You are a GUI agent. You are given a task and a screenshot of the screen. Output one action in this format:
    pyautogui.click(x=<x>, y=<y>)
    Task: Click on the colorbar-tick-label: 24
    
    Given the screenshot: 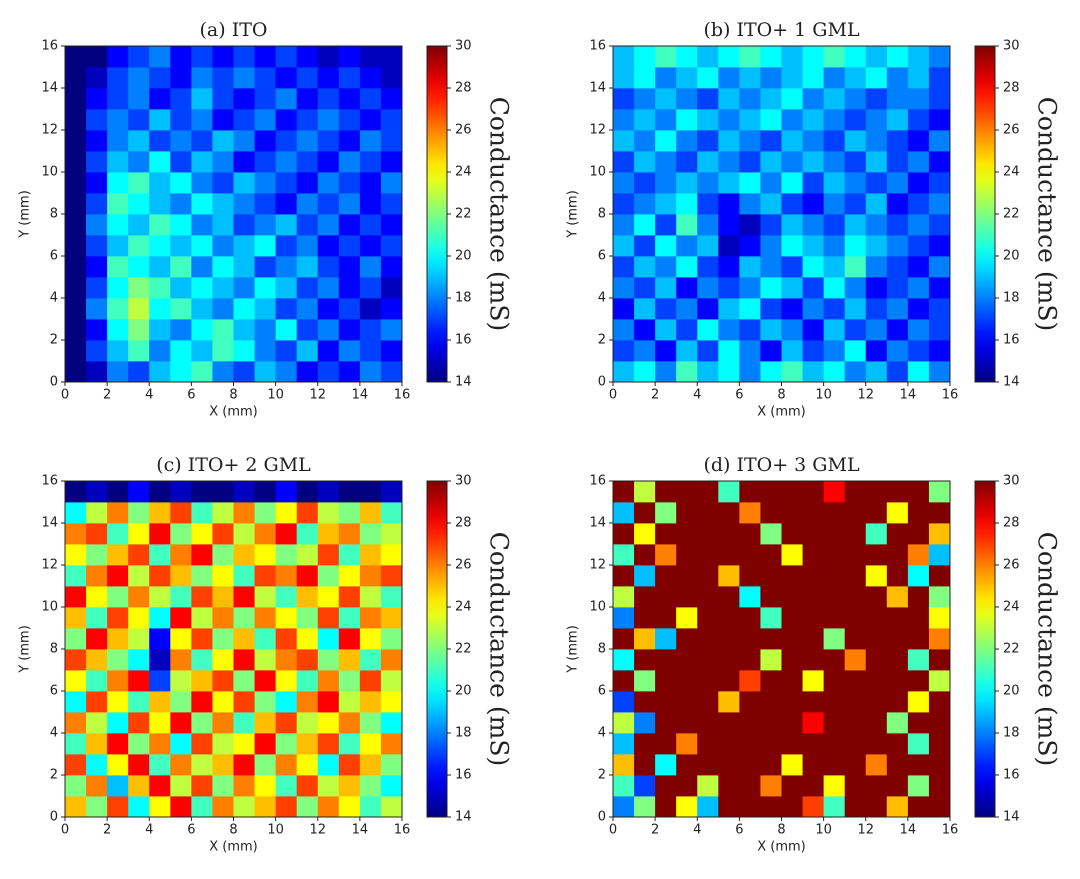 What is the action you would take?
    pyautogui.click(x=463, y=607)
    